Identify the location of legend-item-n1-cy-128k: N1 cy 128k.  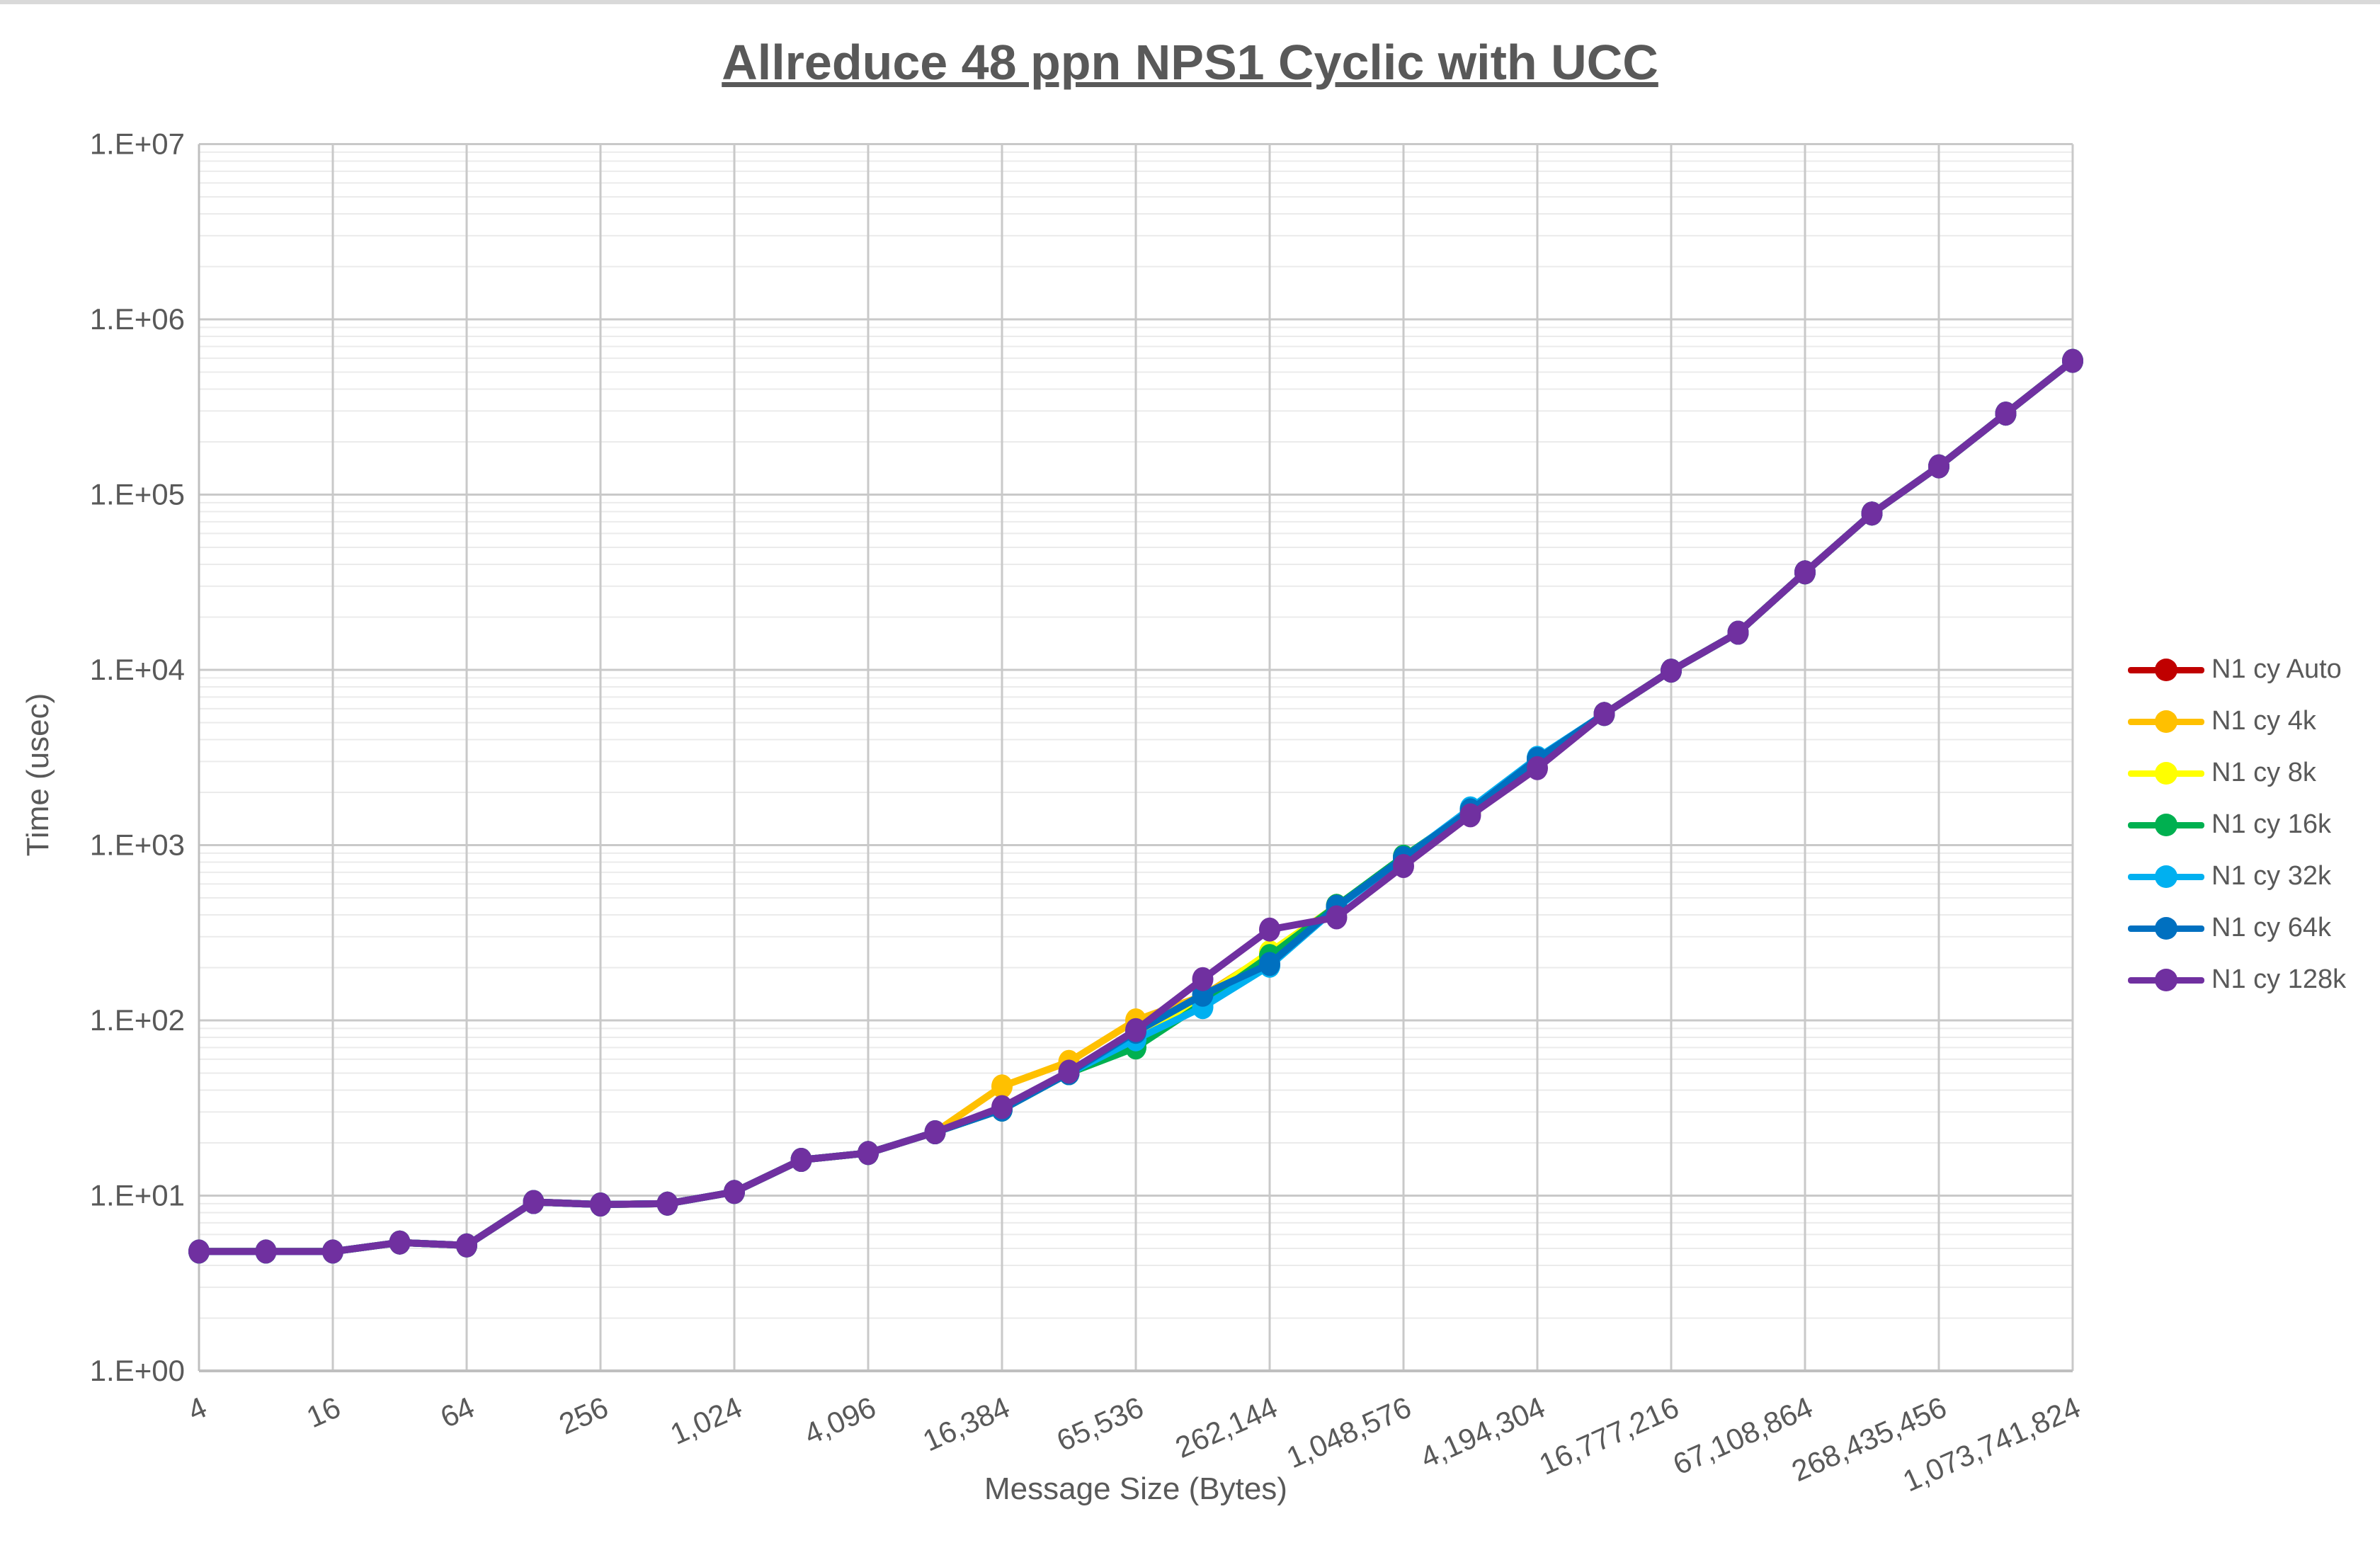
(2237, 980).